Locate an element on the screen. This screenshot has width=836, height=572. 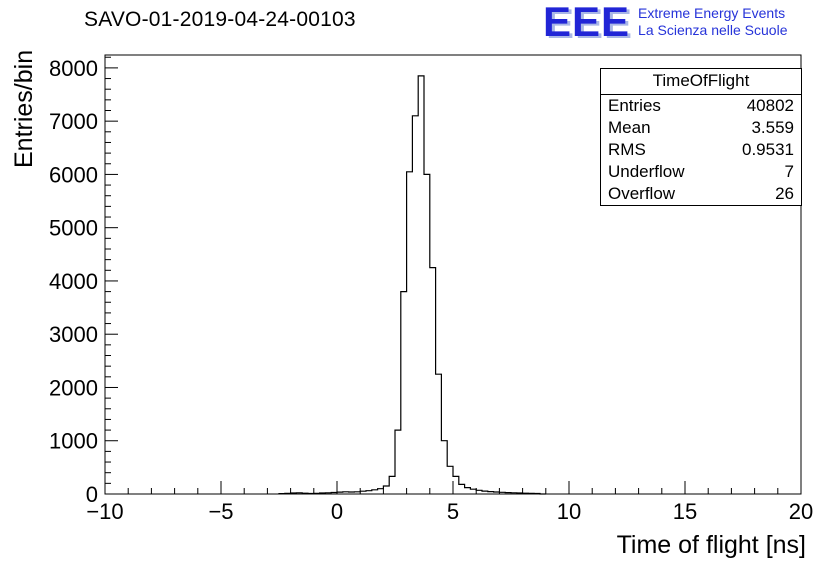
stats-row-value: 40802 is located at coordinates (770, 105).